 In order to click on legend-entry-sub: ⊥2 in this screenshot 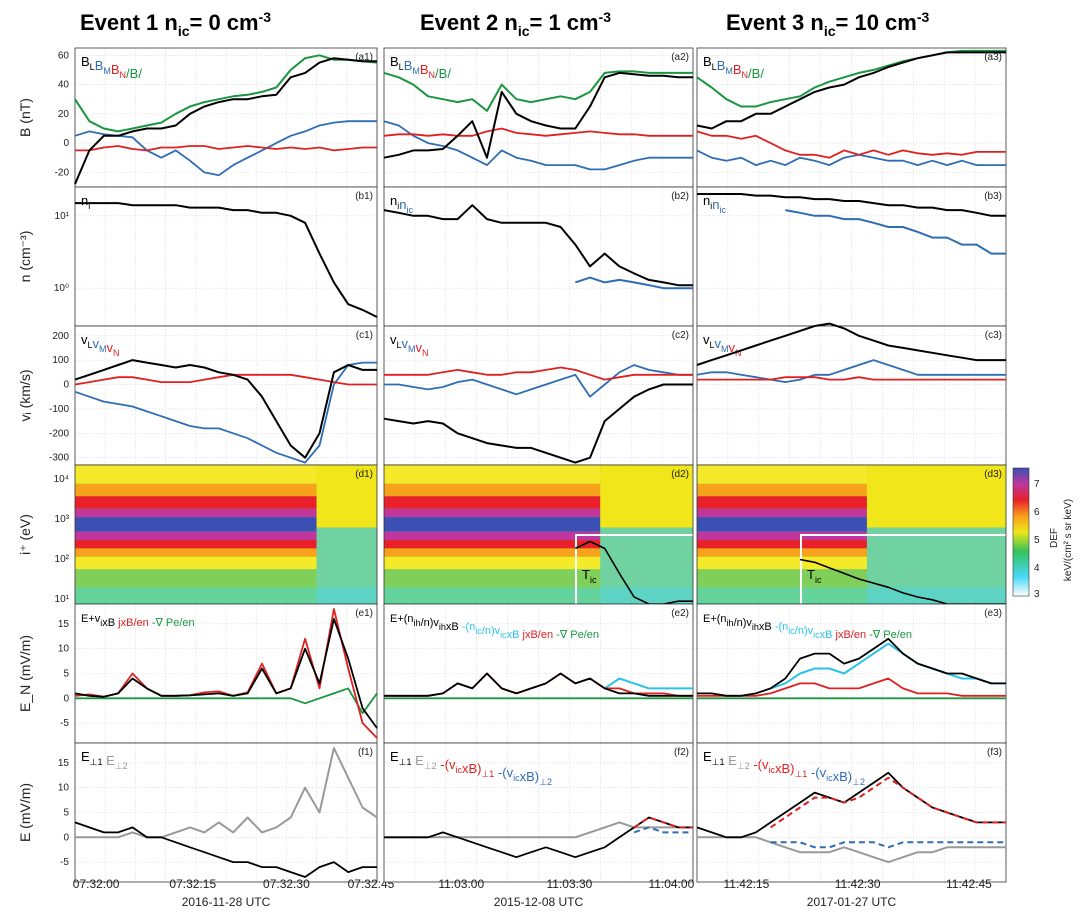, I will do `click(858, 782)`.